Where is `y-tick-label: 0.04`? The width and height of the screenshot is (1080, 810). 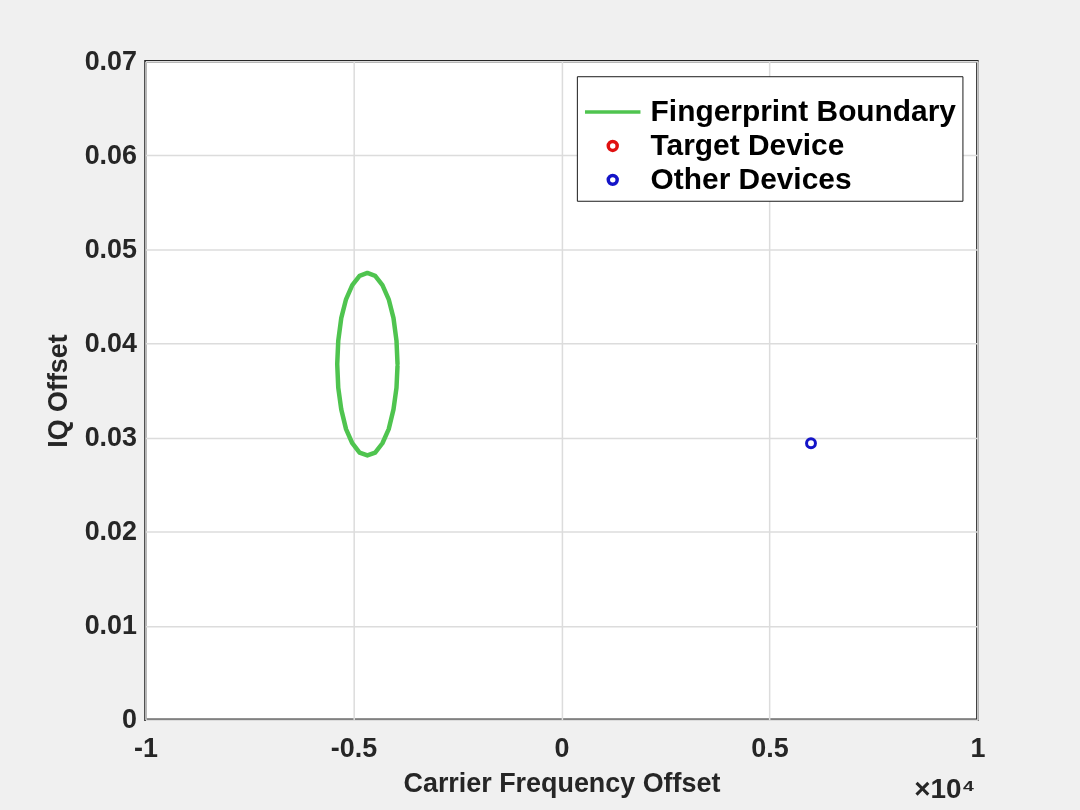 y-tick-label: 0.04 is located at coordinates (111, 342).